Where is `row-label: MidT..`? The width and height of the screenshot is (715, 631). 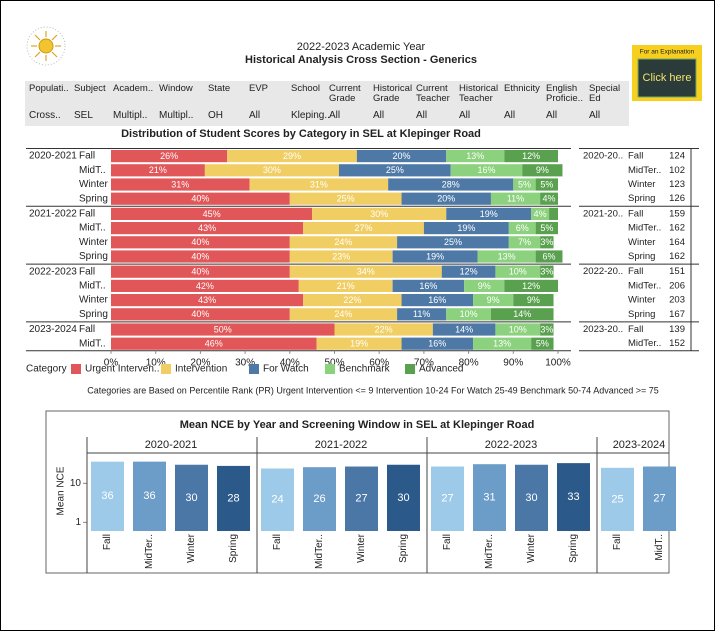 row-label: MidT.. is located at coordinates (92, 343).